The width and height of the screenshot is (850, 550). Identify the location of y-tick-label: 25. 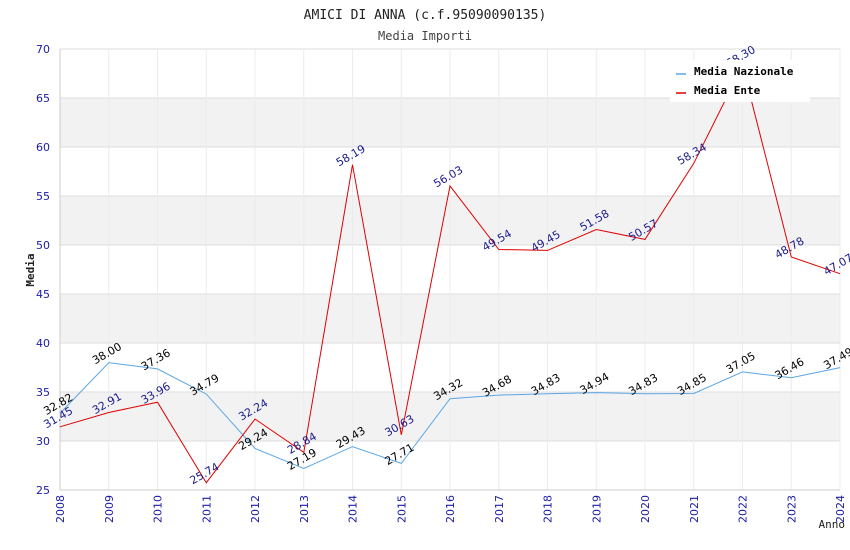
(43, 490).